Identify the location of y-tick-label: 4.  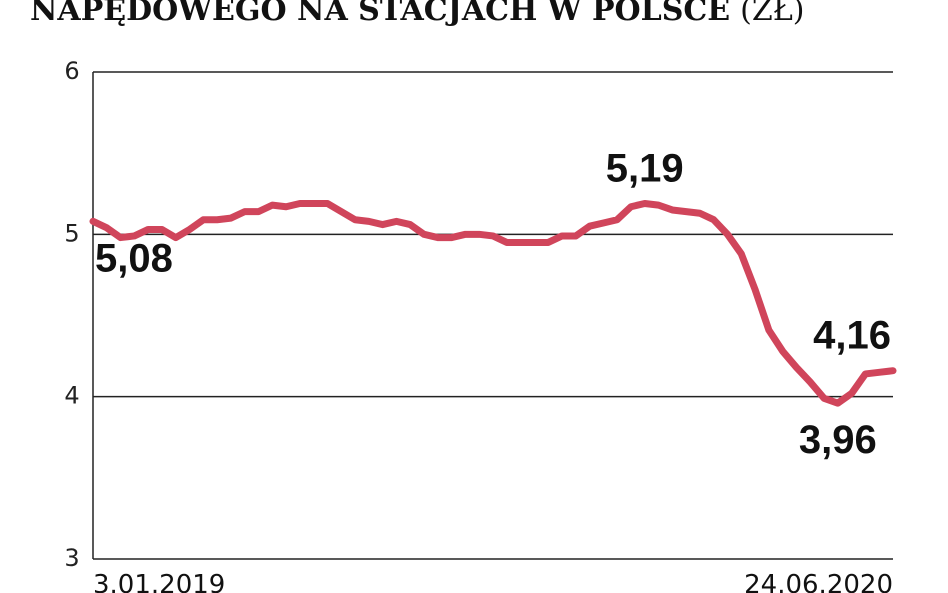
(71, 396).